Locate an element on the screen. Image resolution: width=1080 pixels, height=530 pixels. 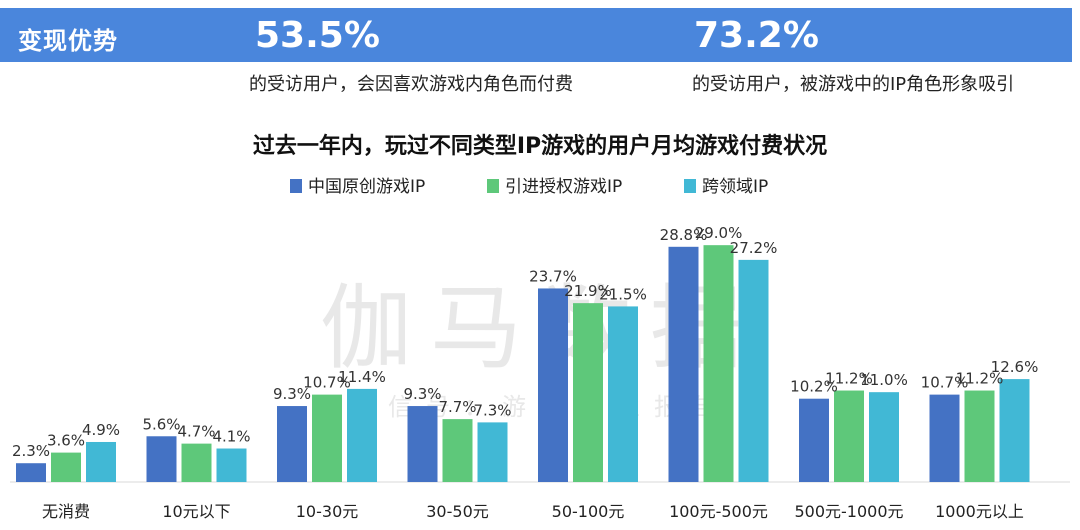
legend-label-2: 跨领域IP is located at coordinates (735, 187).